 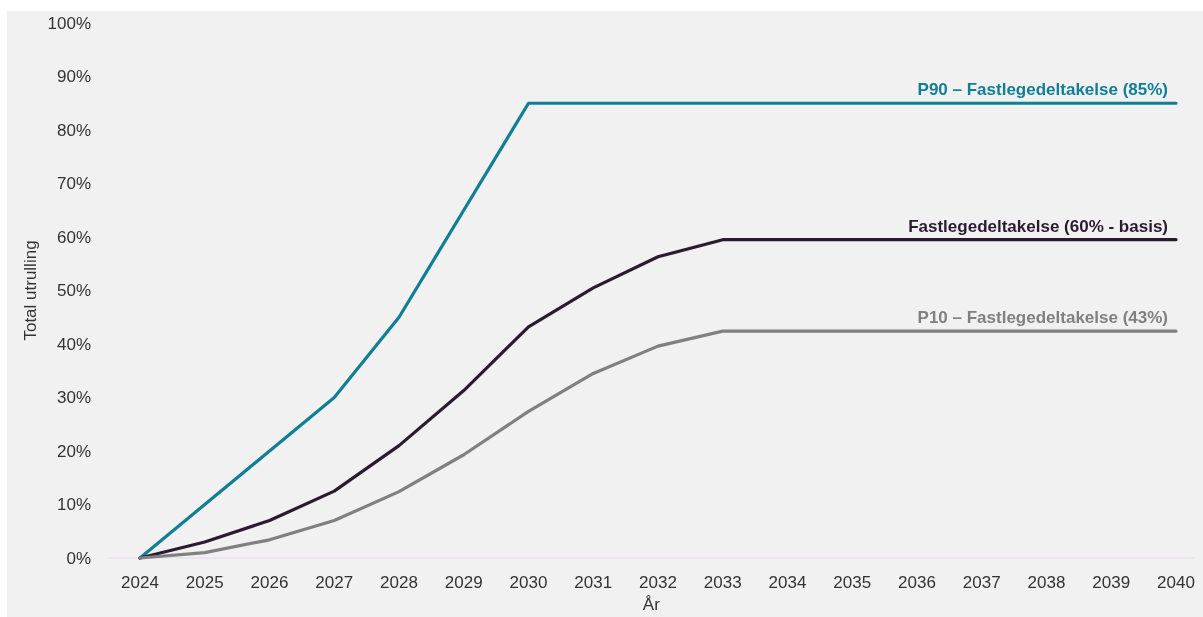 What do you see at coordinates (73, 505) in the screenshot?
I see `y-tick-label: 10%` at bounding box center [73, 505].